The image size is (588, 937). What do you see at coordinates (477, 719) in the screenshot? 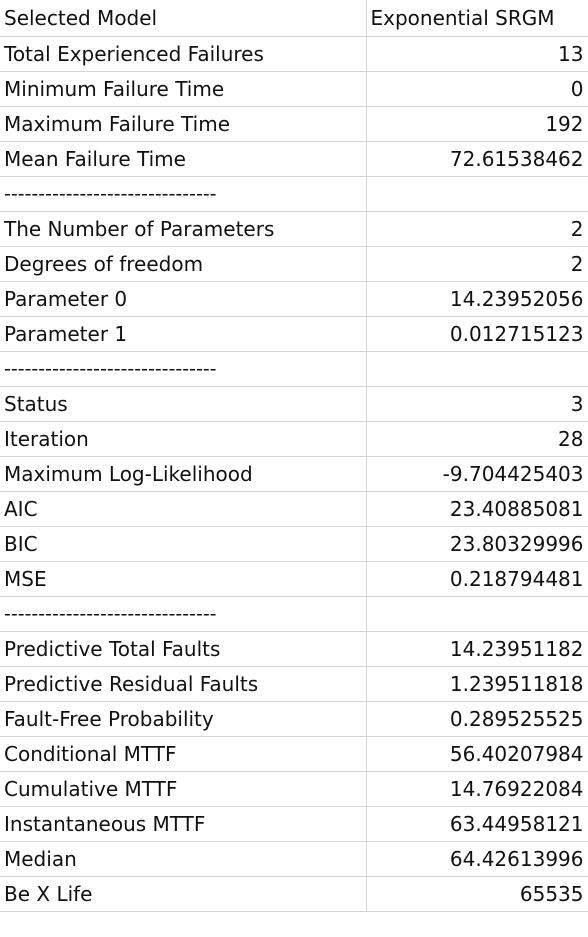
I see `row-value-cell: 0.289525525` at bounding box center [477, 719].